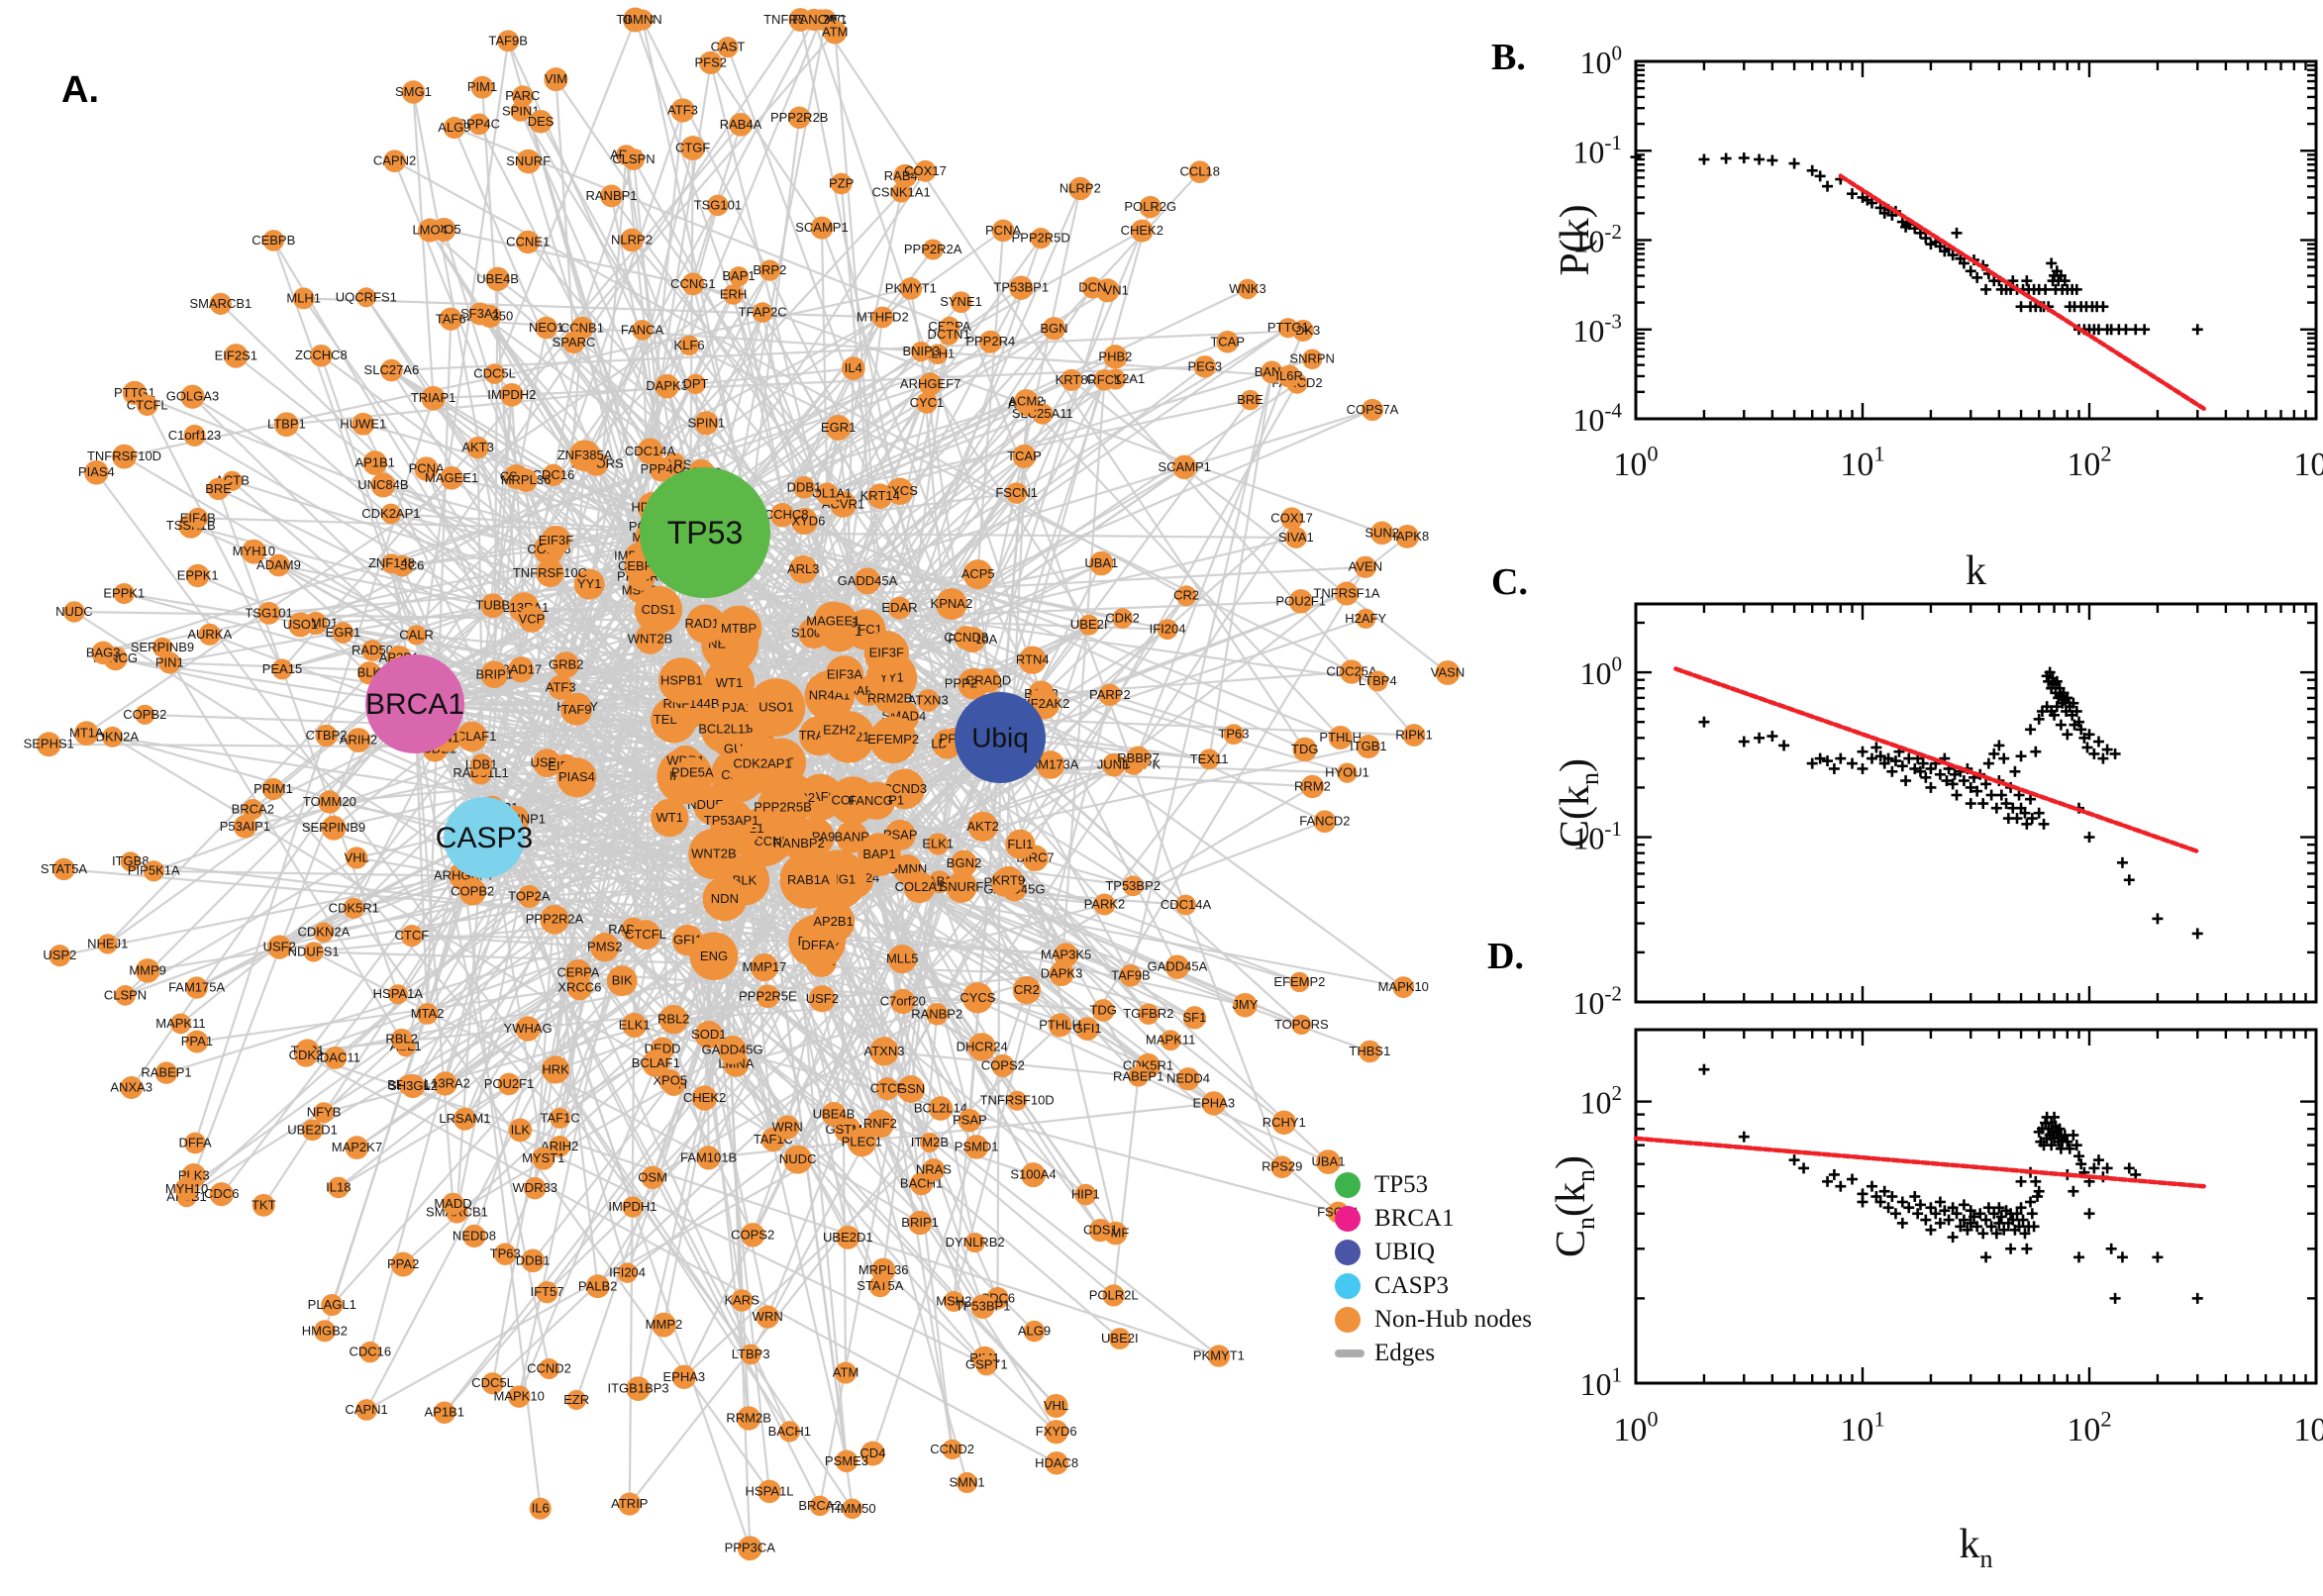 The width and height of the screenshot is (2323, 1596). I want to click on plot-area: 100 10-1 10-2 C(kn), so click(1936, 809).